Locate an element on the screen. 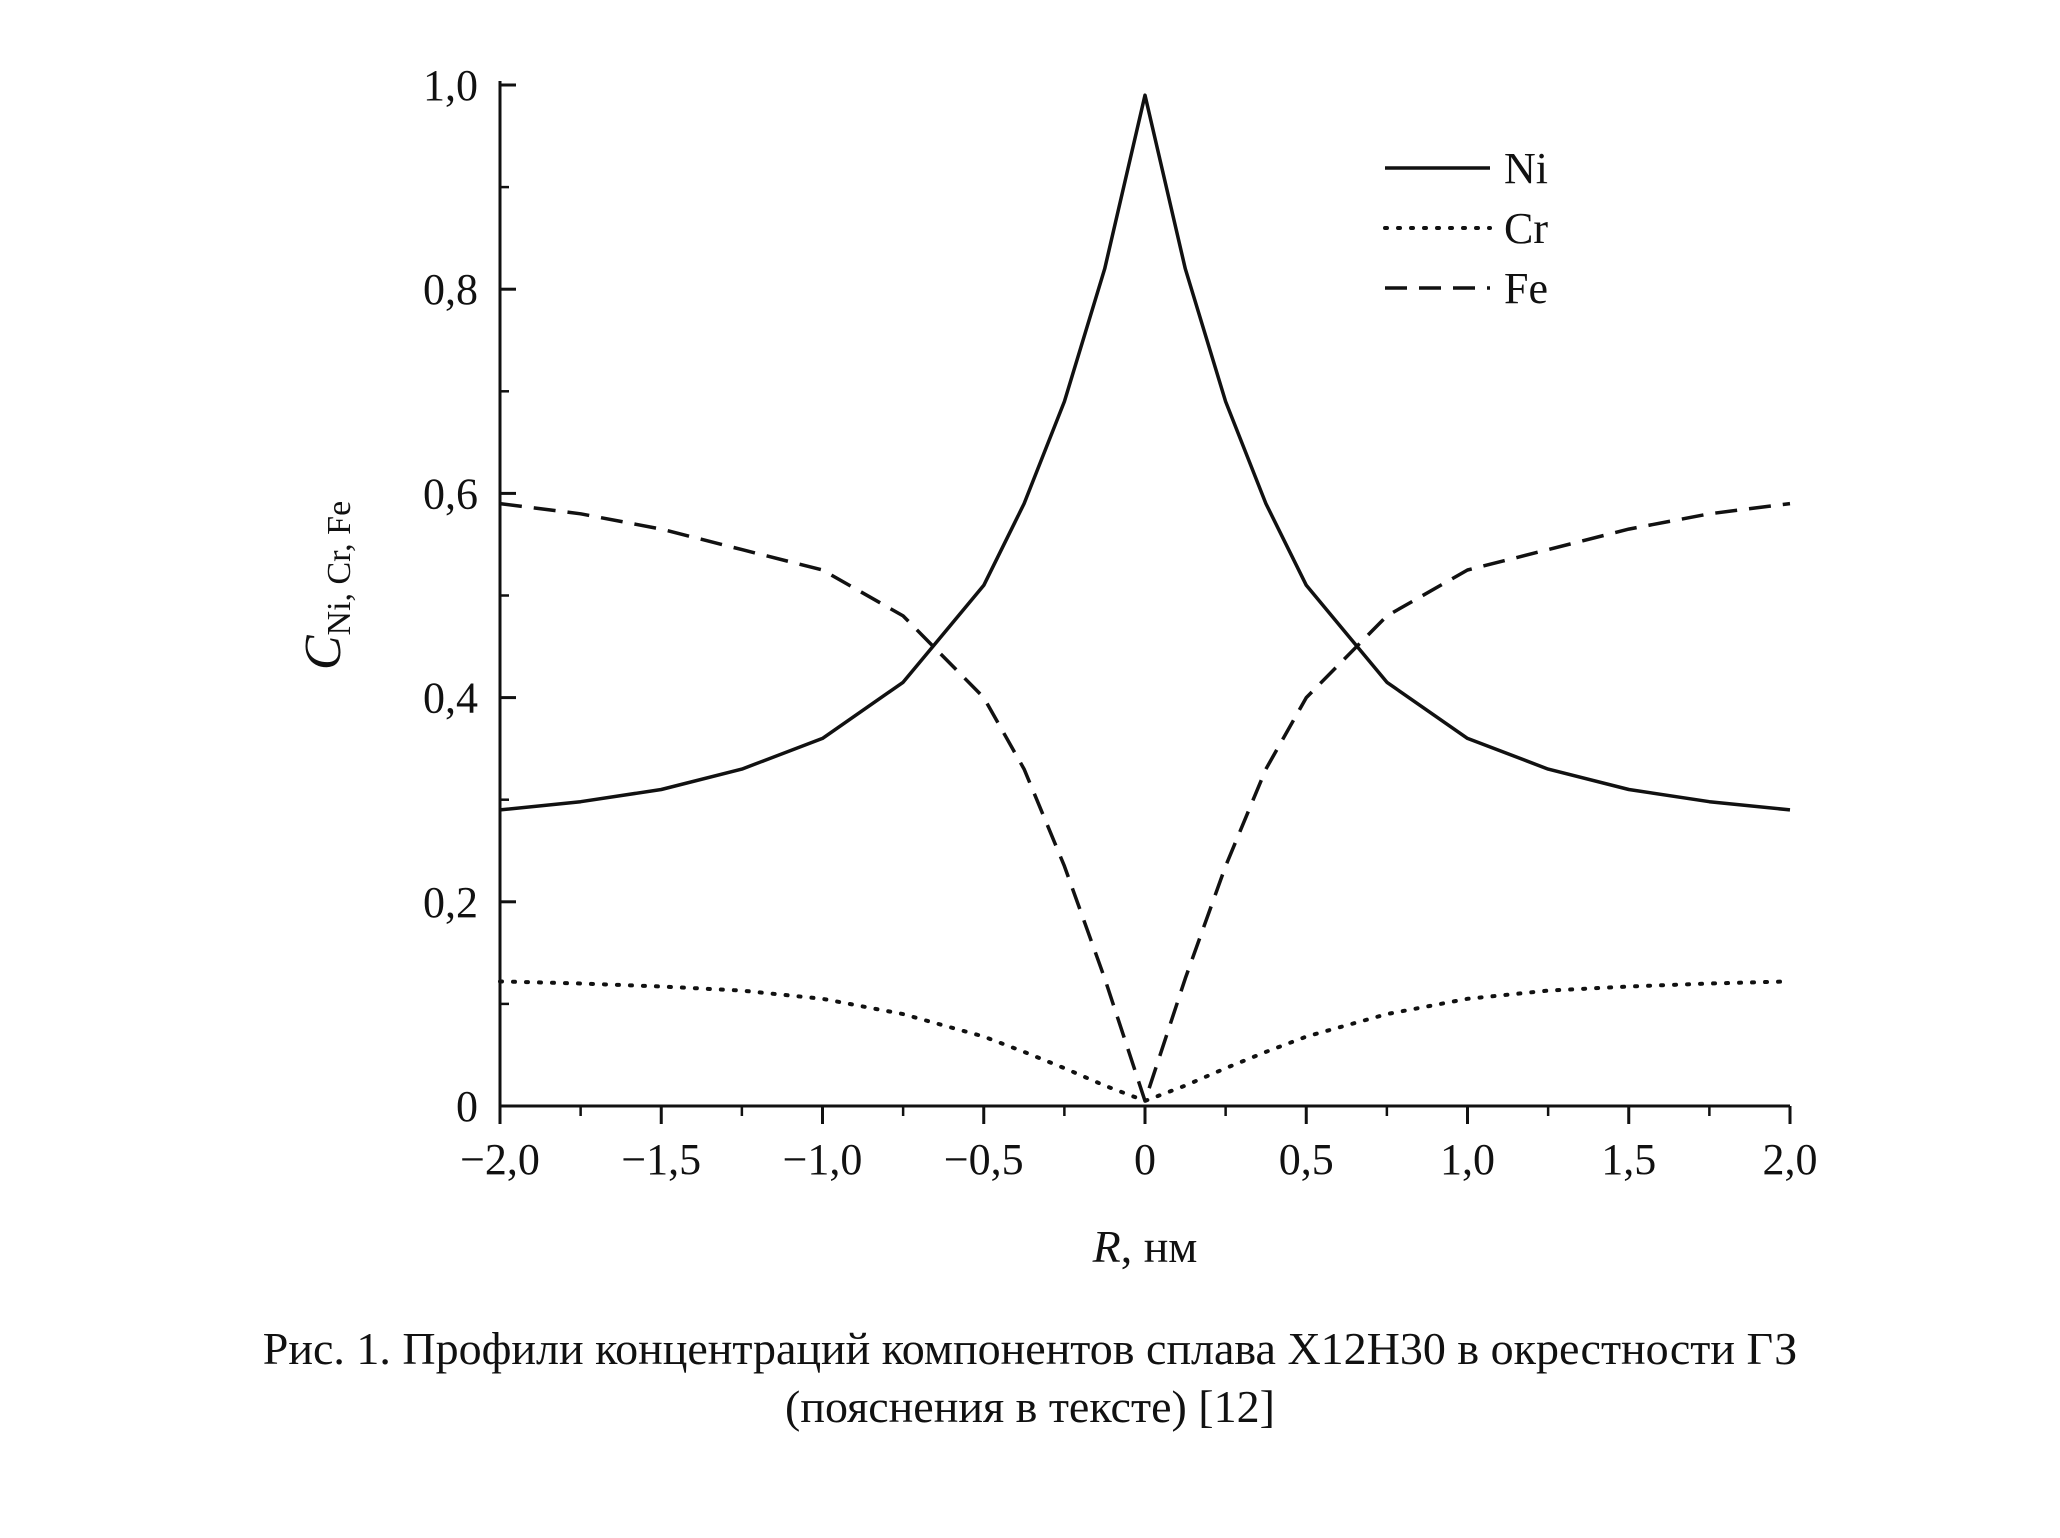  x-tick-label: 1,5 is located at coordinates (1628, 1159).